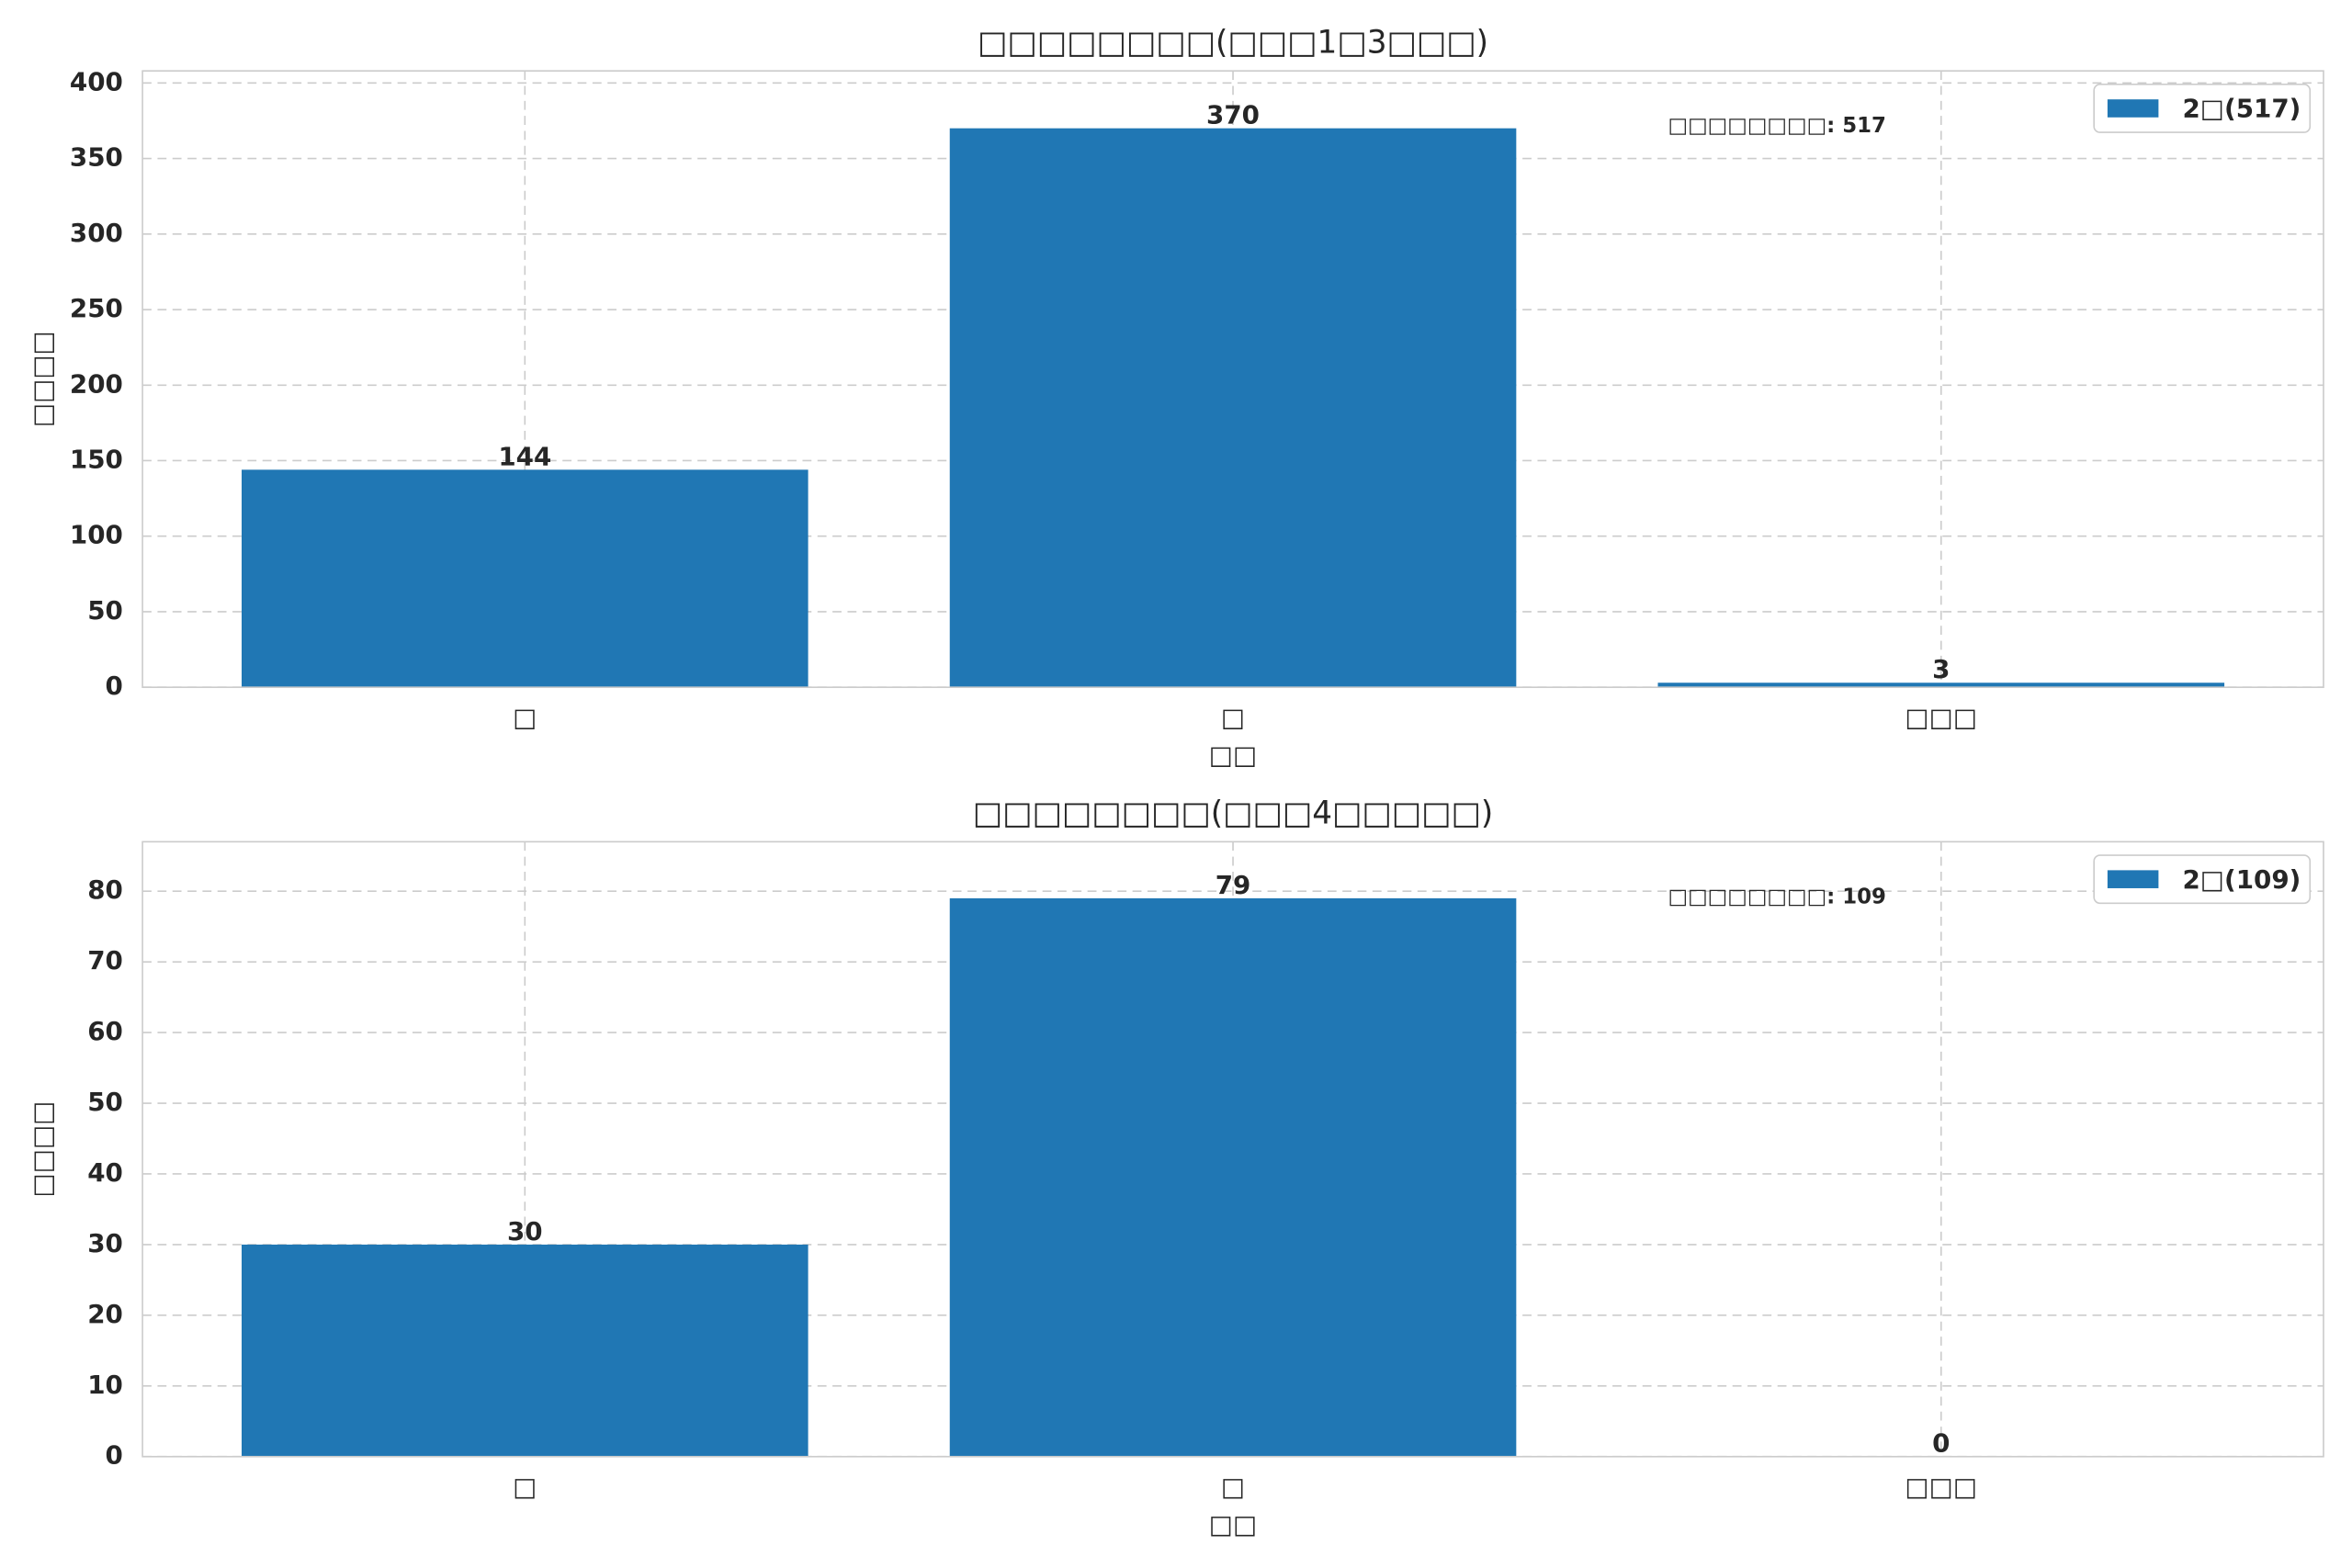 Image resolution: width=2352 pixels, height=1568 pixels. Describe the element at coordinates (1777, 126) in the screenshot. I see `annotation: □□□□□□□□: 517` at that location.